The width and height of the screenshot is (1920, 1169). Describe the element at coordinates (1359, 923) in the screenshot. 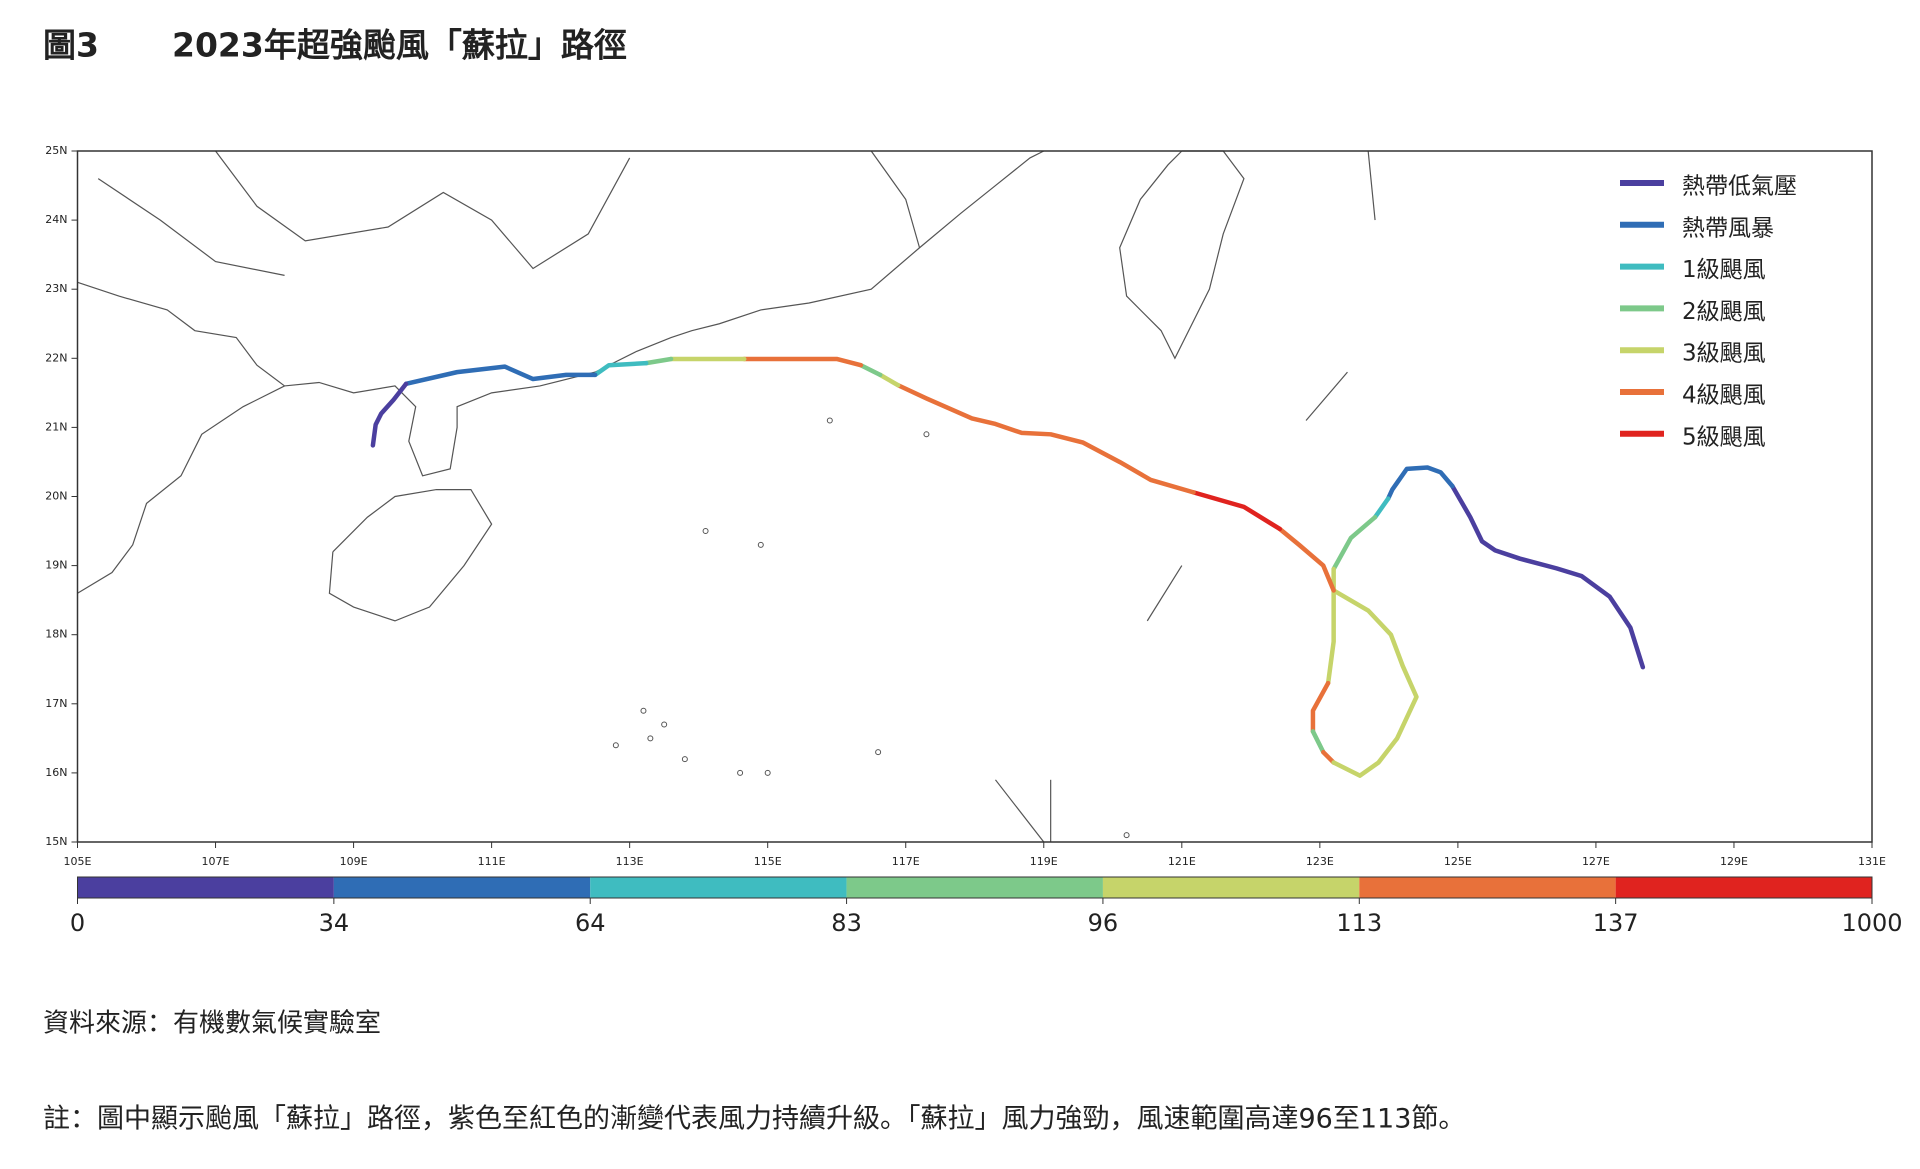

I see `colorbar-label: 113` at that location.